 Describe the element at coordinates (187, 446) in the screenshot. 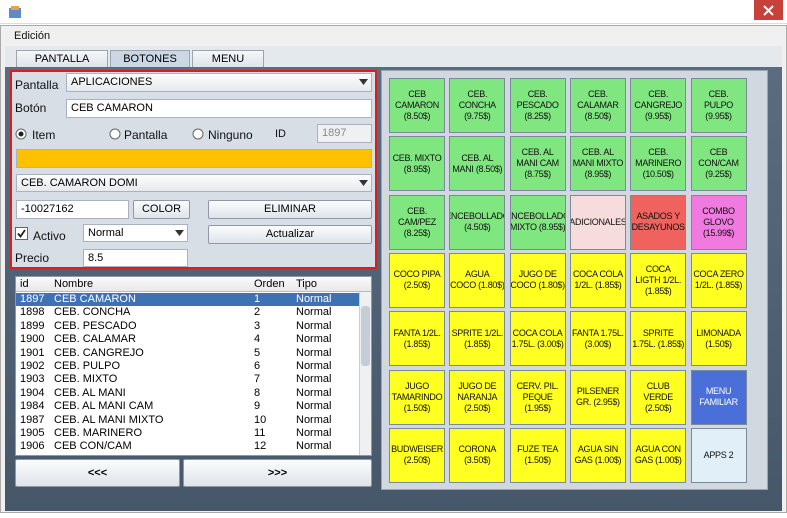

I see `table-row: 1906 CEB CON/CAM 12 Normal` at that location.